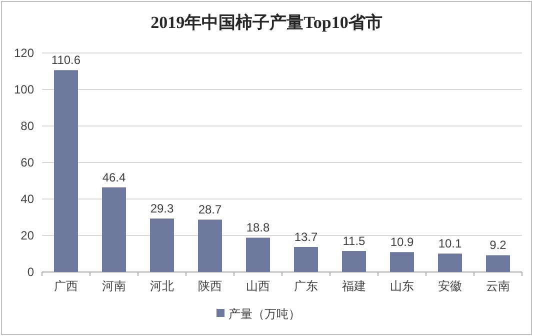 This screenshot has height=336, width=533. Describe the element at coordinates (210, 286) in the screenshot. I see `x-tick-label: 陕西` at that location.